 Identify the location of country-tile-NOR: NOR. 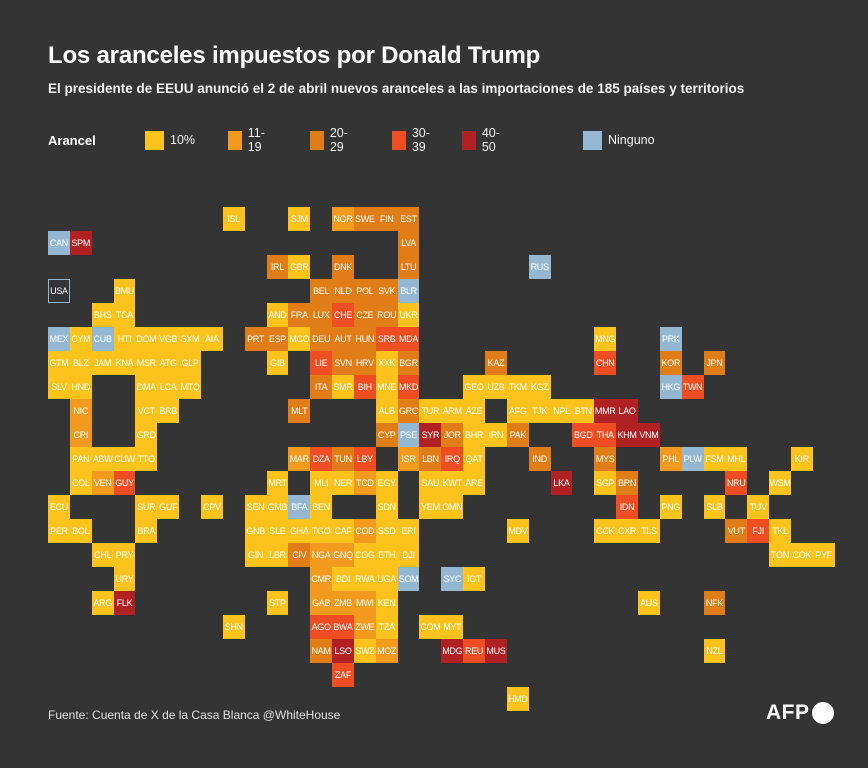
(343, 219).